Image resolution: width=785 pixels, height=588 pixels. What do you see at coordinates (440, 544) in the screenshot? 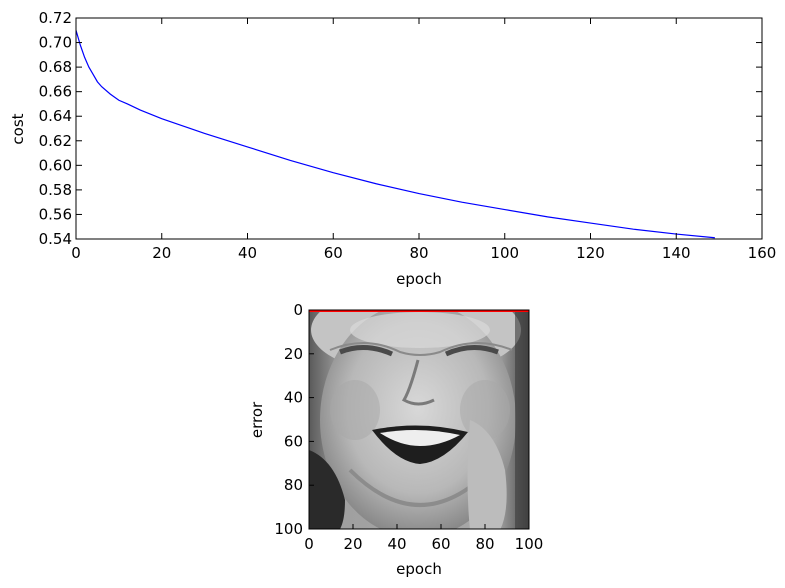
I see `face-x-tick-label: 60` at bounding box center [440, 544].